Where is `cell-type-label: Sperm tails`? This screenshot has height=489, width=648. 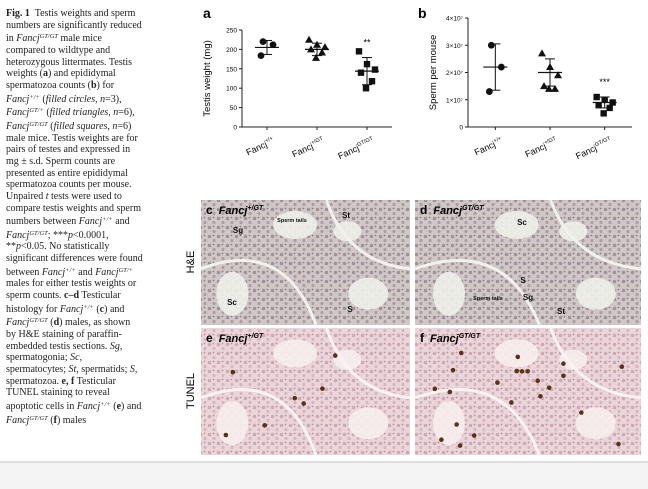 cell-type-label: Sperm tails is located at coordinates (292, 221).